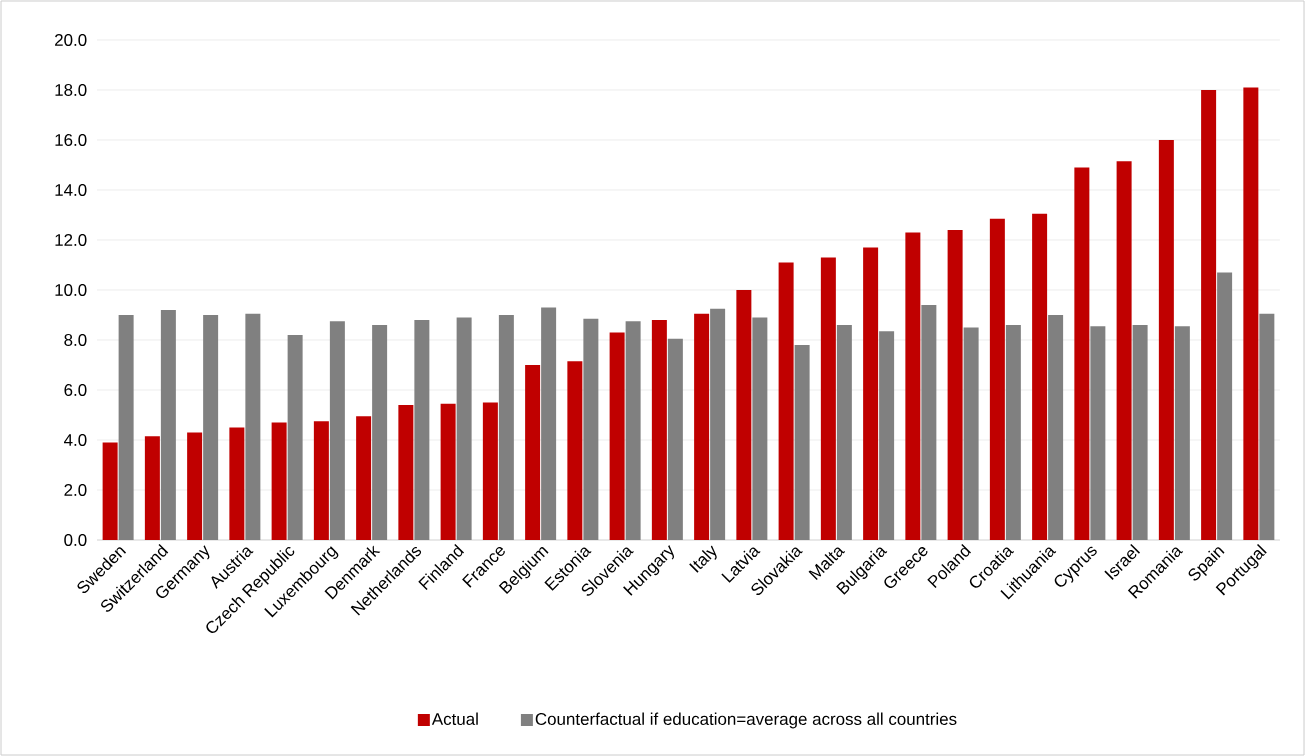  I want to click on y-tick-label: 6.0, so click(75, 390).